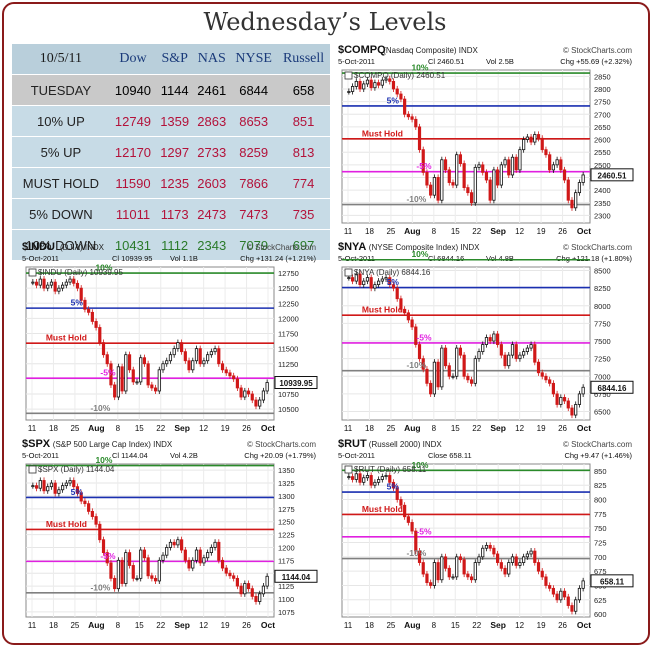 Image resolution: width=654 pixels, height=649 pixels. What do you see at coordinates (430, 50) in the screenshot?
I see `chart-subtitle: (Nasdaq Composite) INDX` at bounding box center [430, 50].